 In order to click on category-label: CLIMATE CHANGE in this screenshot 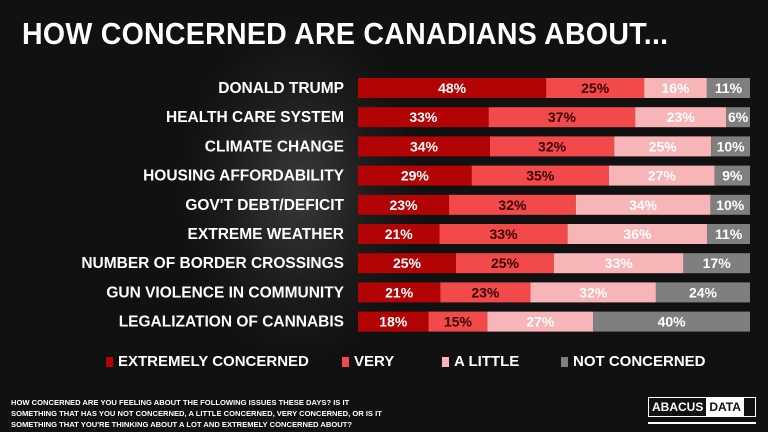, I will do `click(274, 146)`.